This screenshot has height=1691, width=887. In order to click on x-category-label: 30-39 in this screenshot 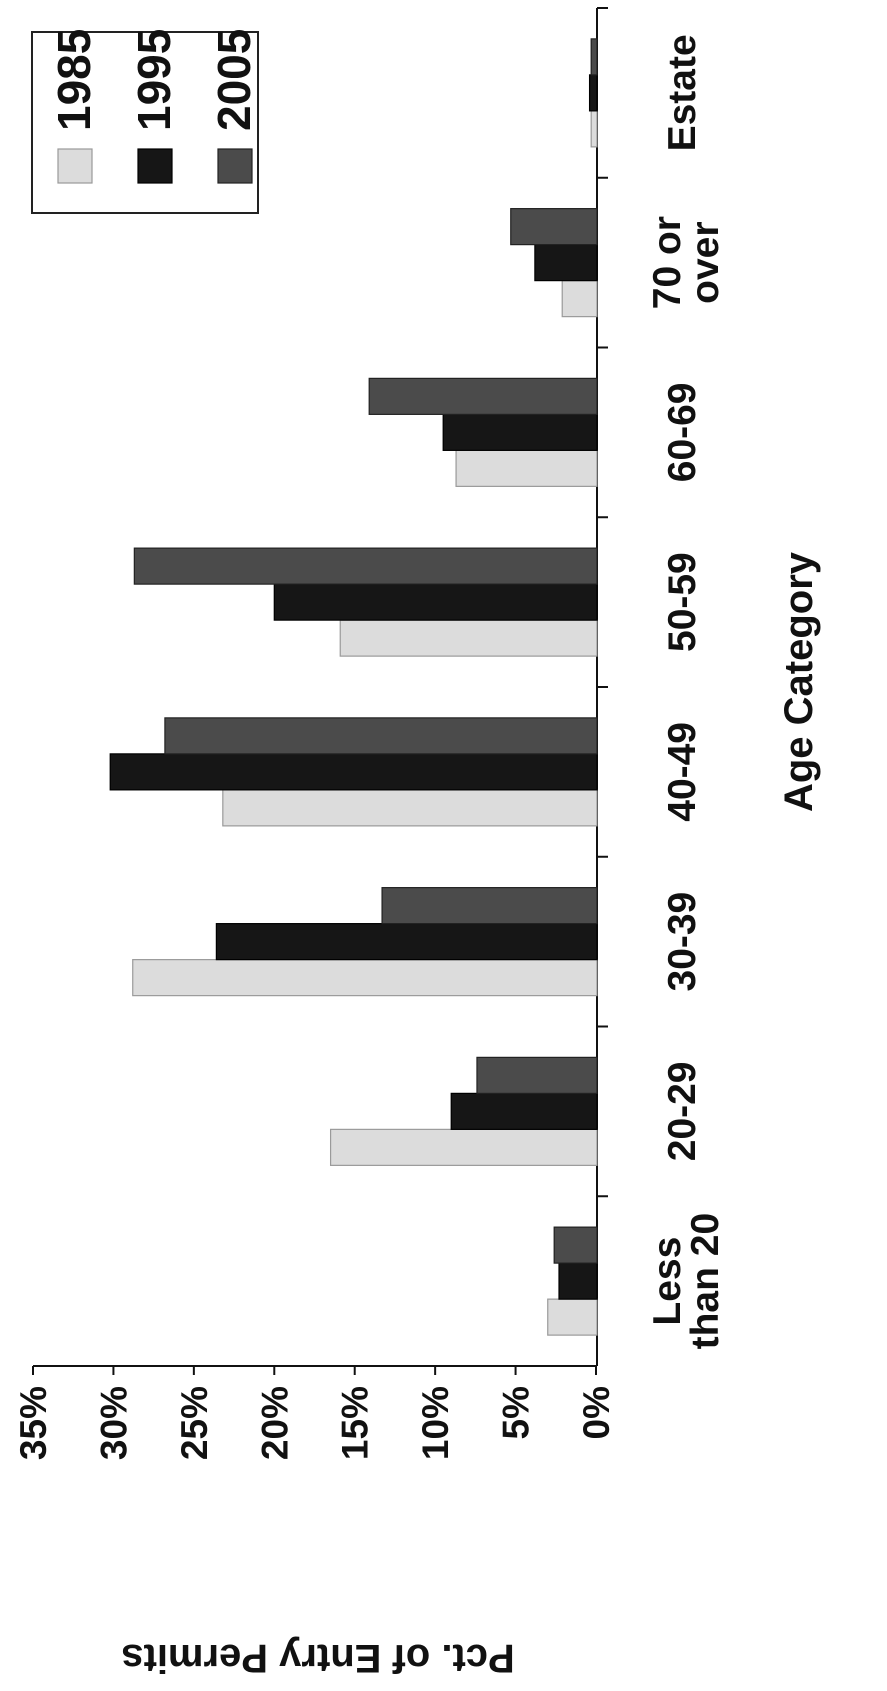, I will do `click(682, 942)`.